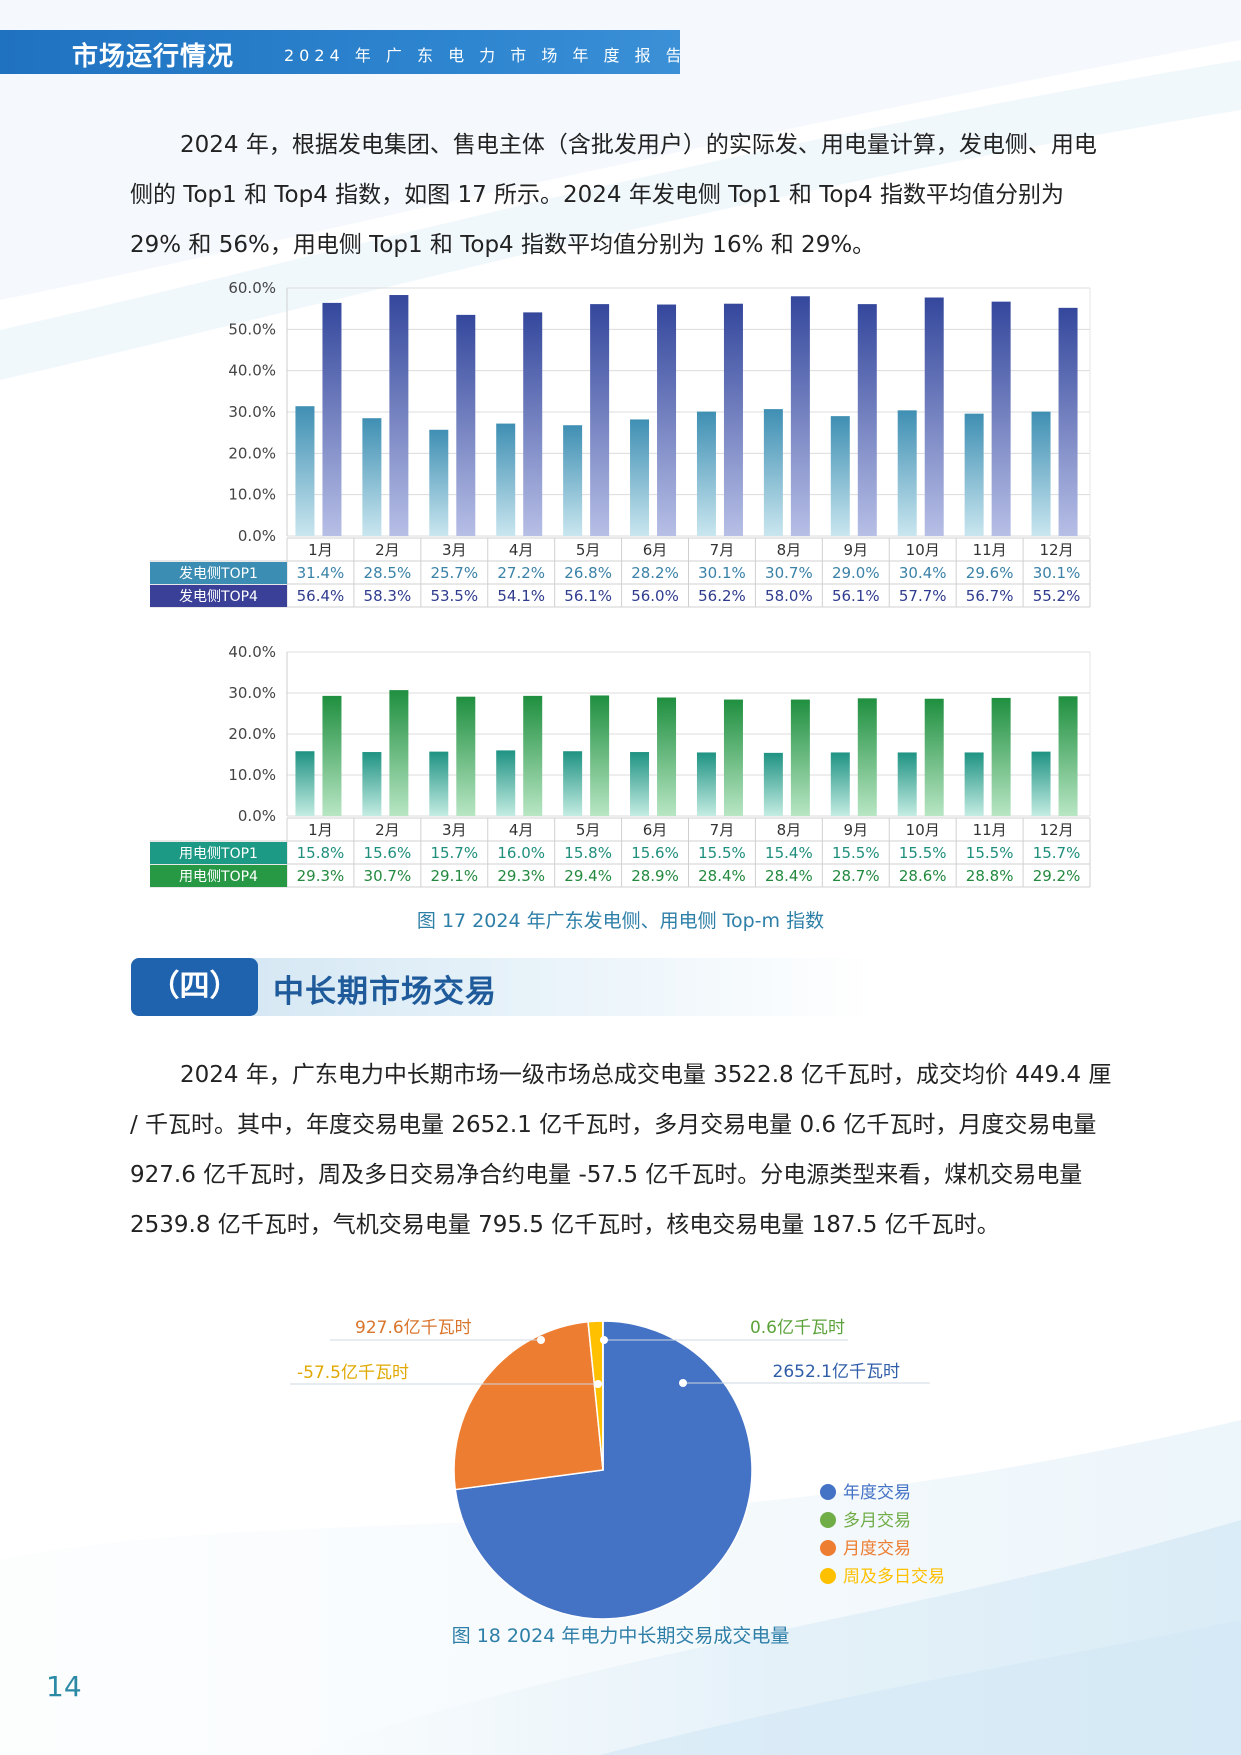 This screenshot has height=1755, width=1241. Describe the element at coordinates (1056, 830) in the screenshot. I see `category-label: 12月` at that location.